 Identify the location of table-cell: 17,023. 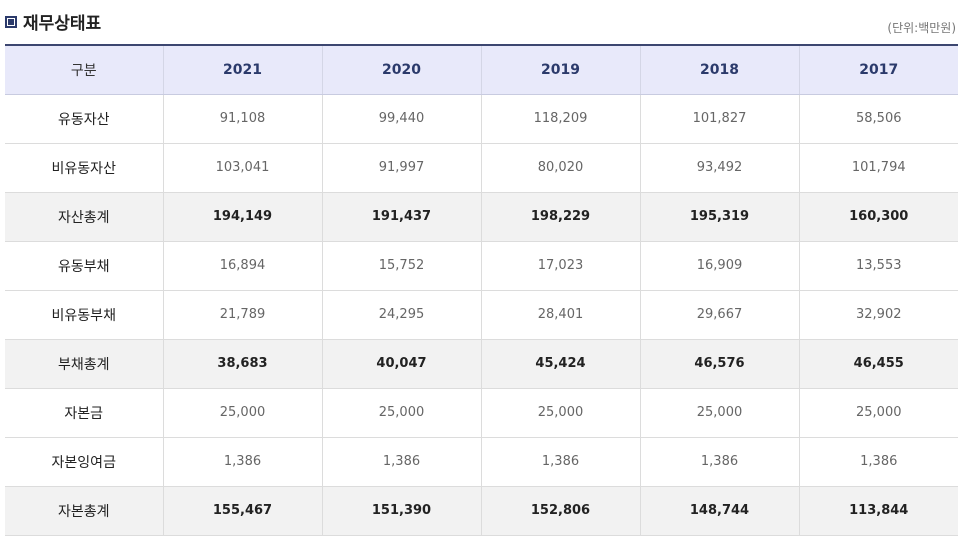
(560, 266).